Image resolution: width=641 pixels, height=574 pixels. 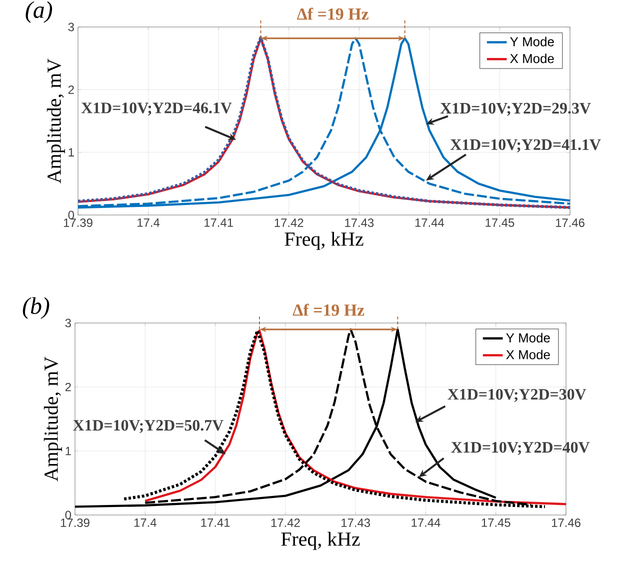 I want to click on annotation: X1D=10V;Y2D=50.7V, so click(x=148, y=426).